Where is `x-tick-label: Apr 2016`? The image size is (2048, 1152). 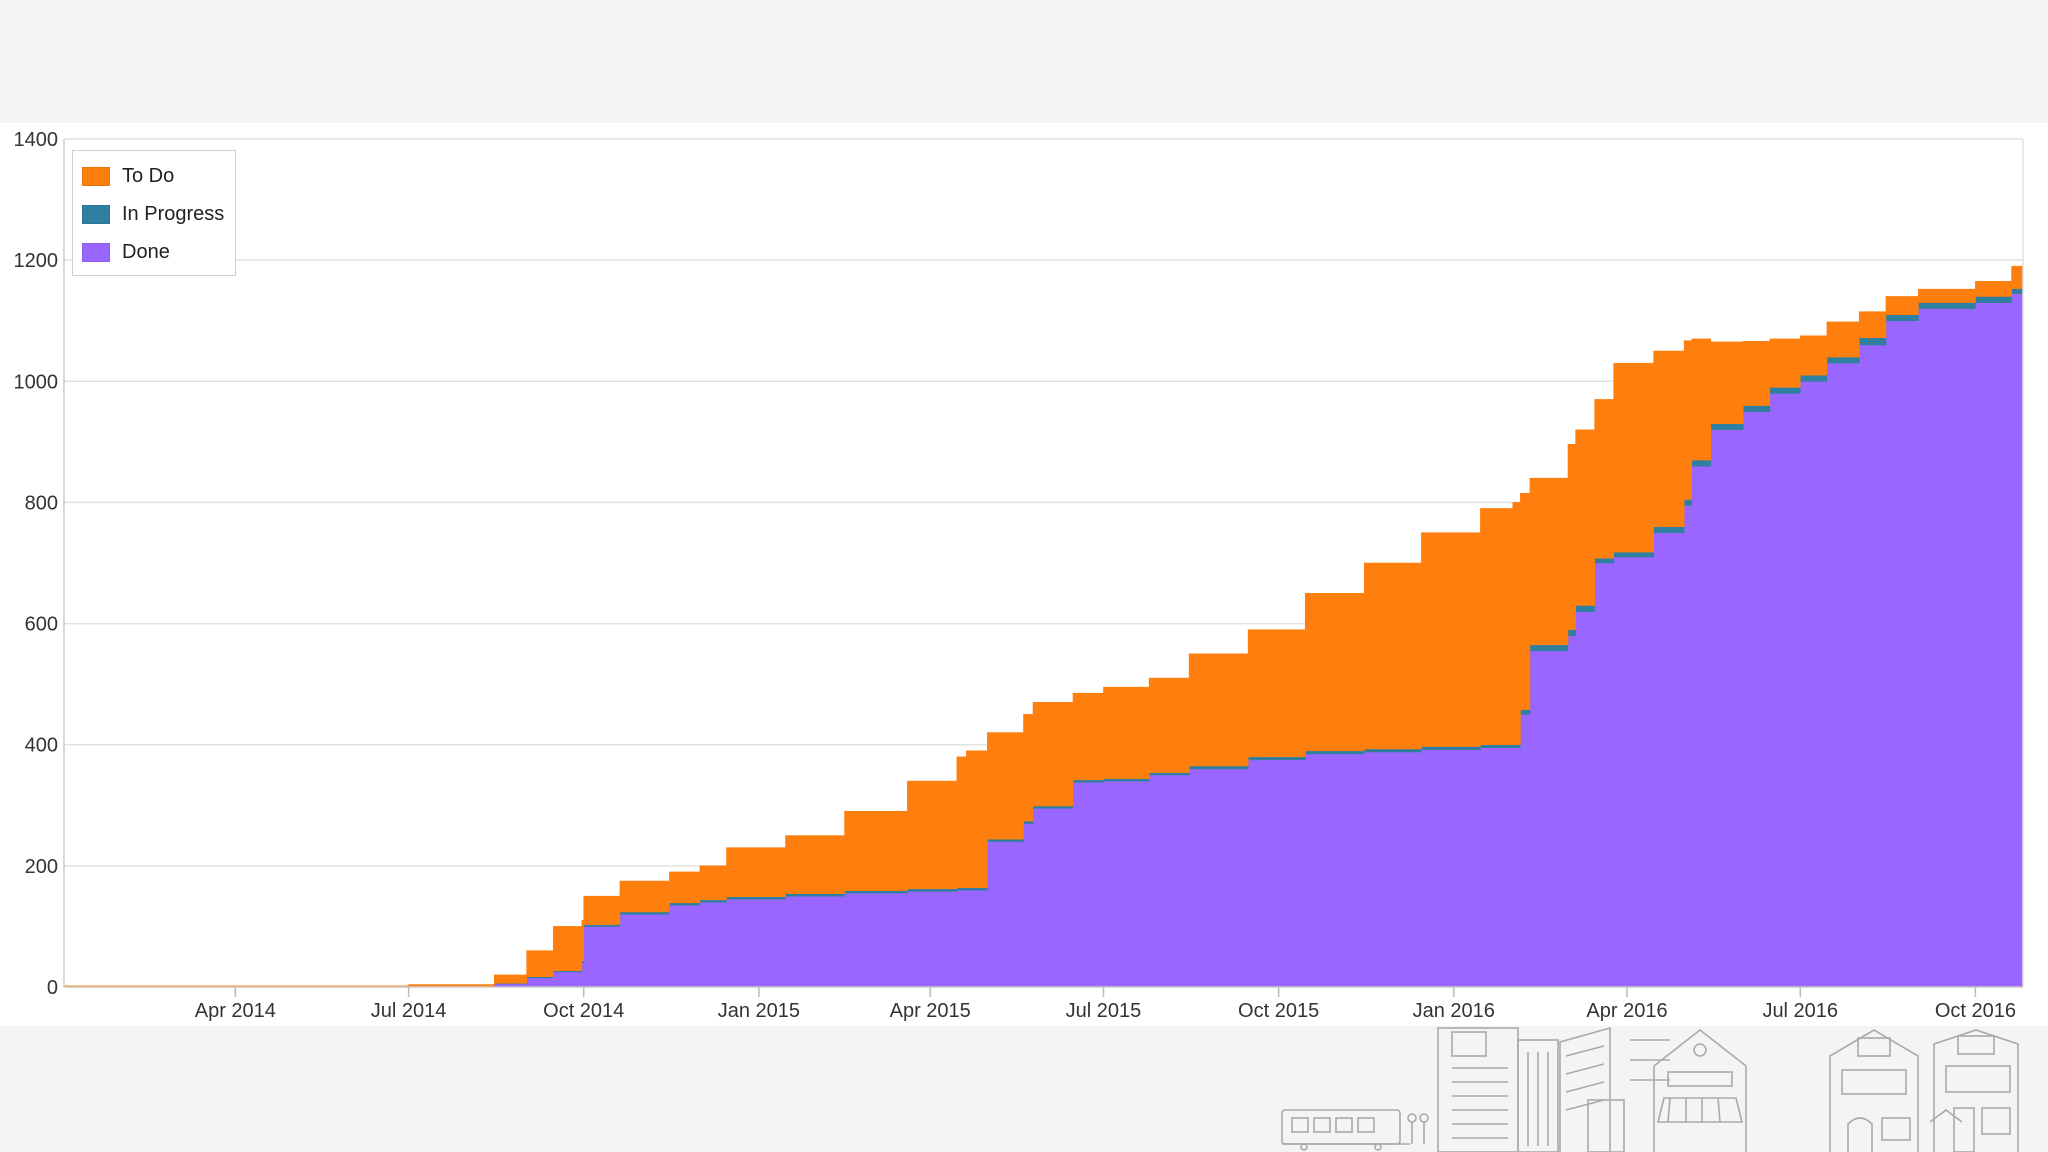 x-tick-label: Apr 2016 is located at coordinates (1626, 1011).